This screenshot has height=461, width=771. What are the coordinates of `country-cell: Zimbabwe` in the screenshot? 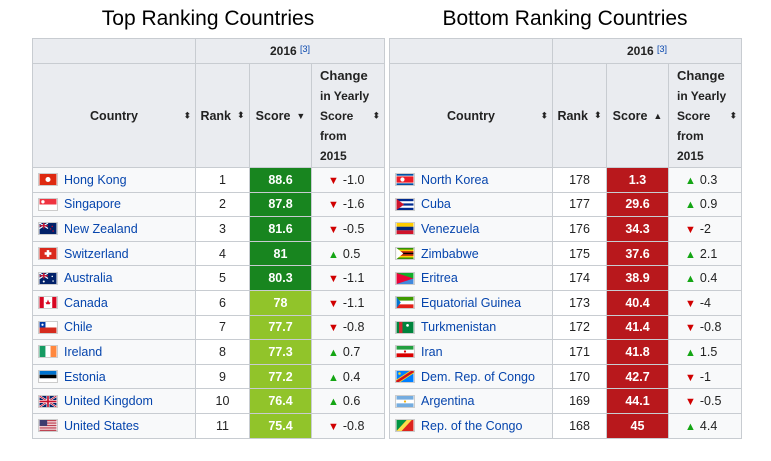 It's located at (471, 253).